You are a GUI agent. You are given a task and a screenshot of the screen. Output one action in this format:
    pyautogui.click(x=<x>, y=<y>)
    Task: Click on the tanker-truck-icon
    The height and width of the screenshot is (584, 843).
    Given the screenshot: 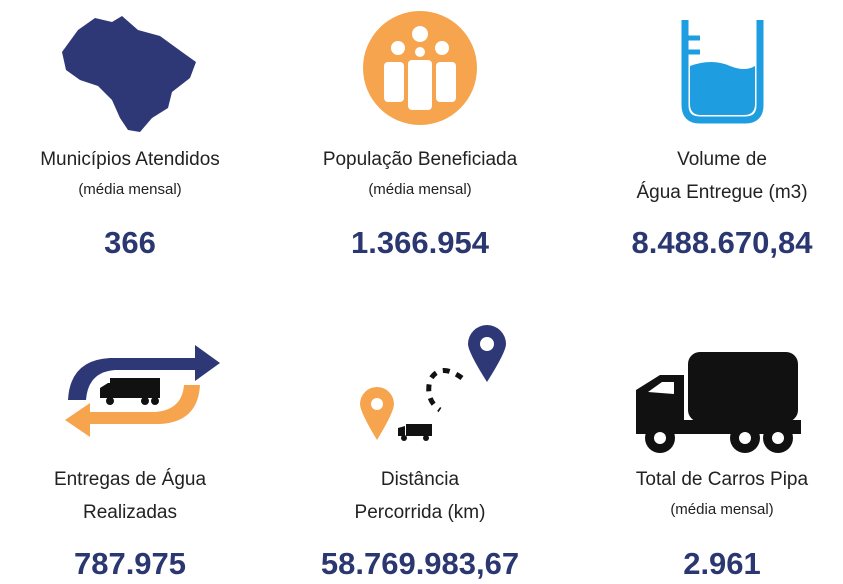 What is the action you would take?
    pyautogui.click(x=718, y=402)
    